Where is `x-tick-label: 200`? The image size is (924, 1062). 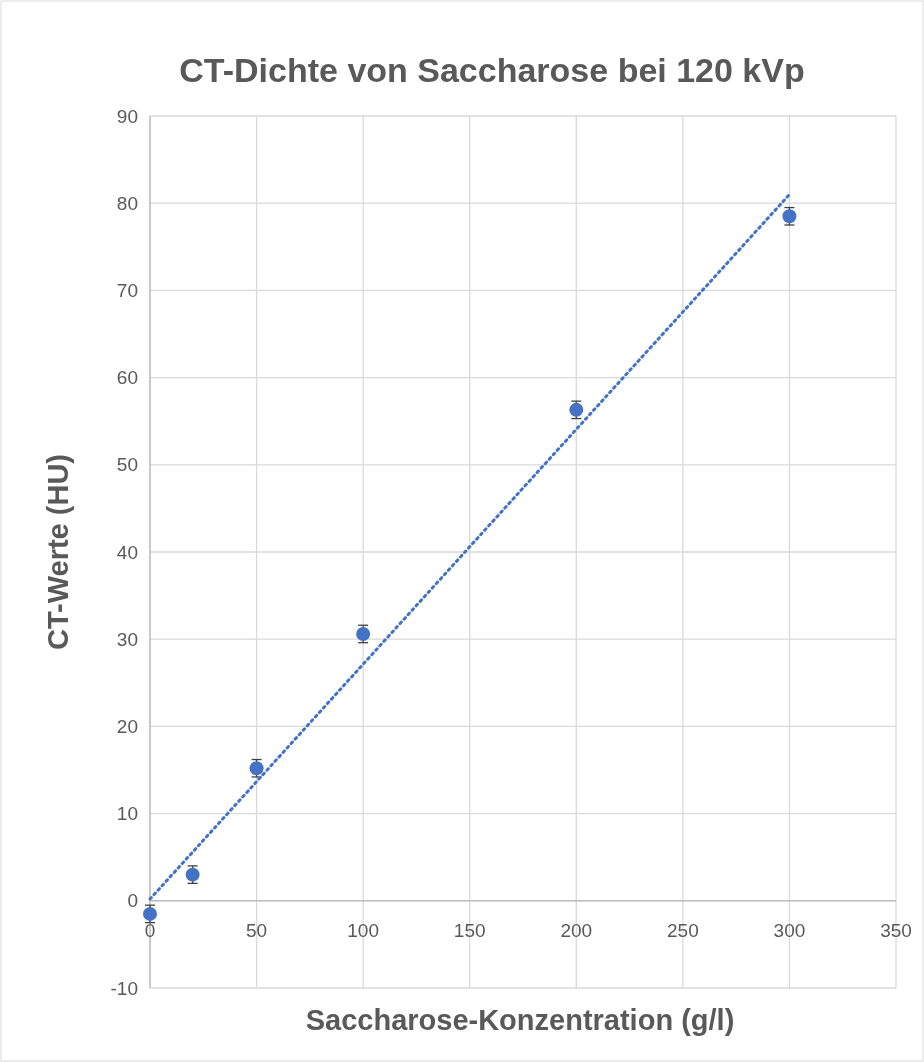
x-tick-label: 200 is located at coordinates (576, 930).